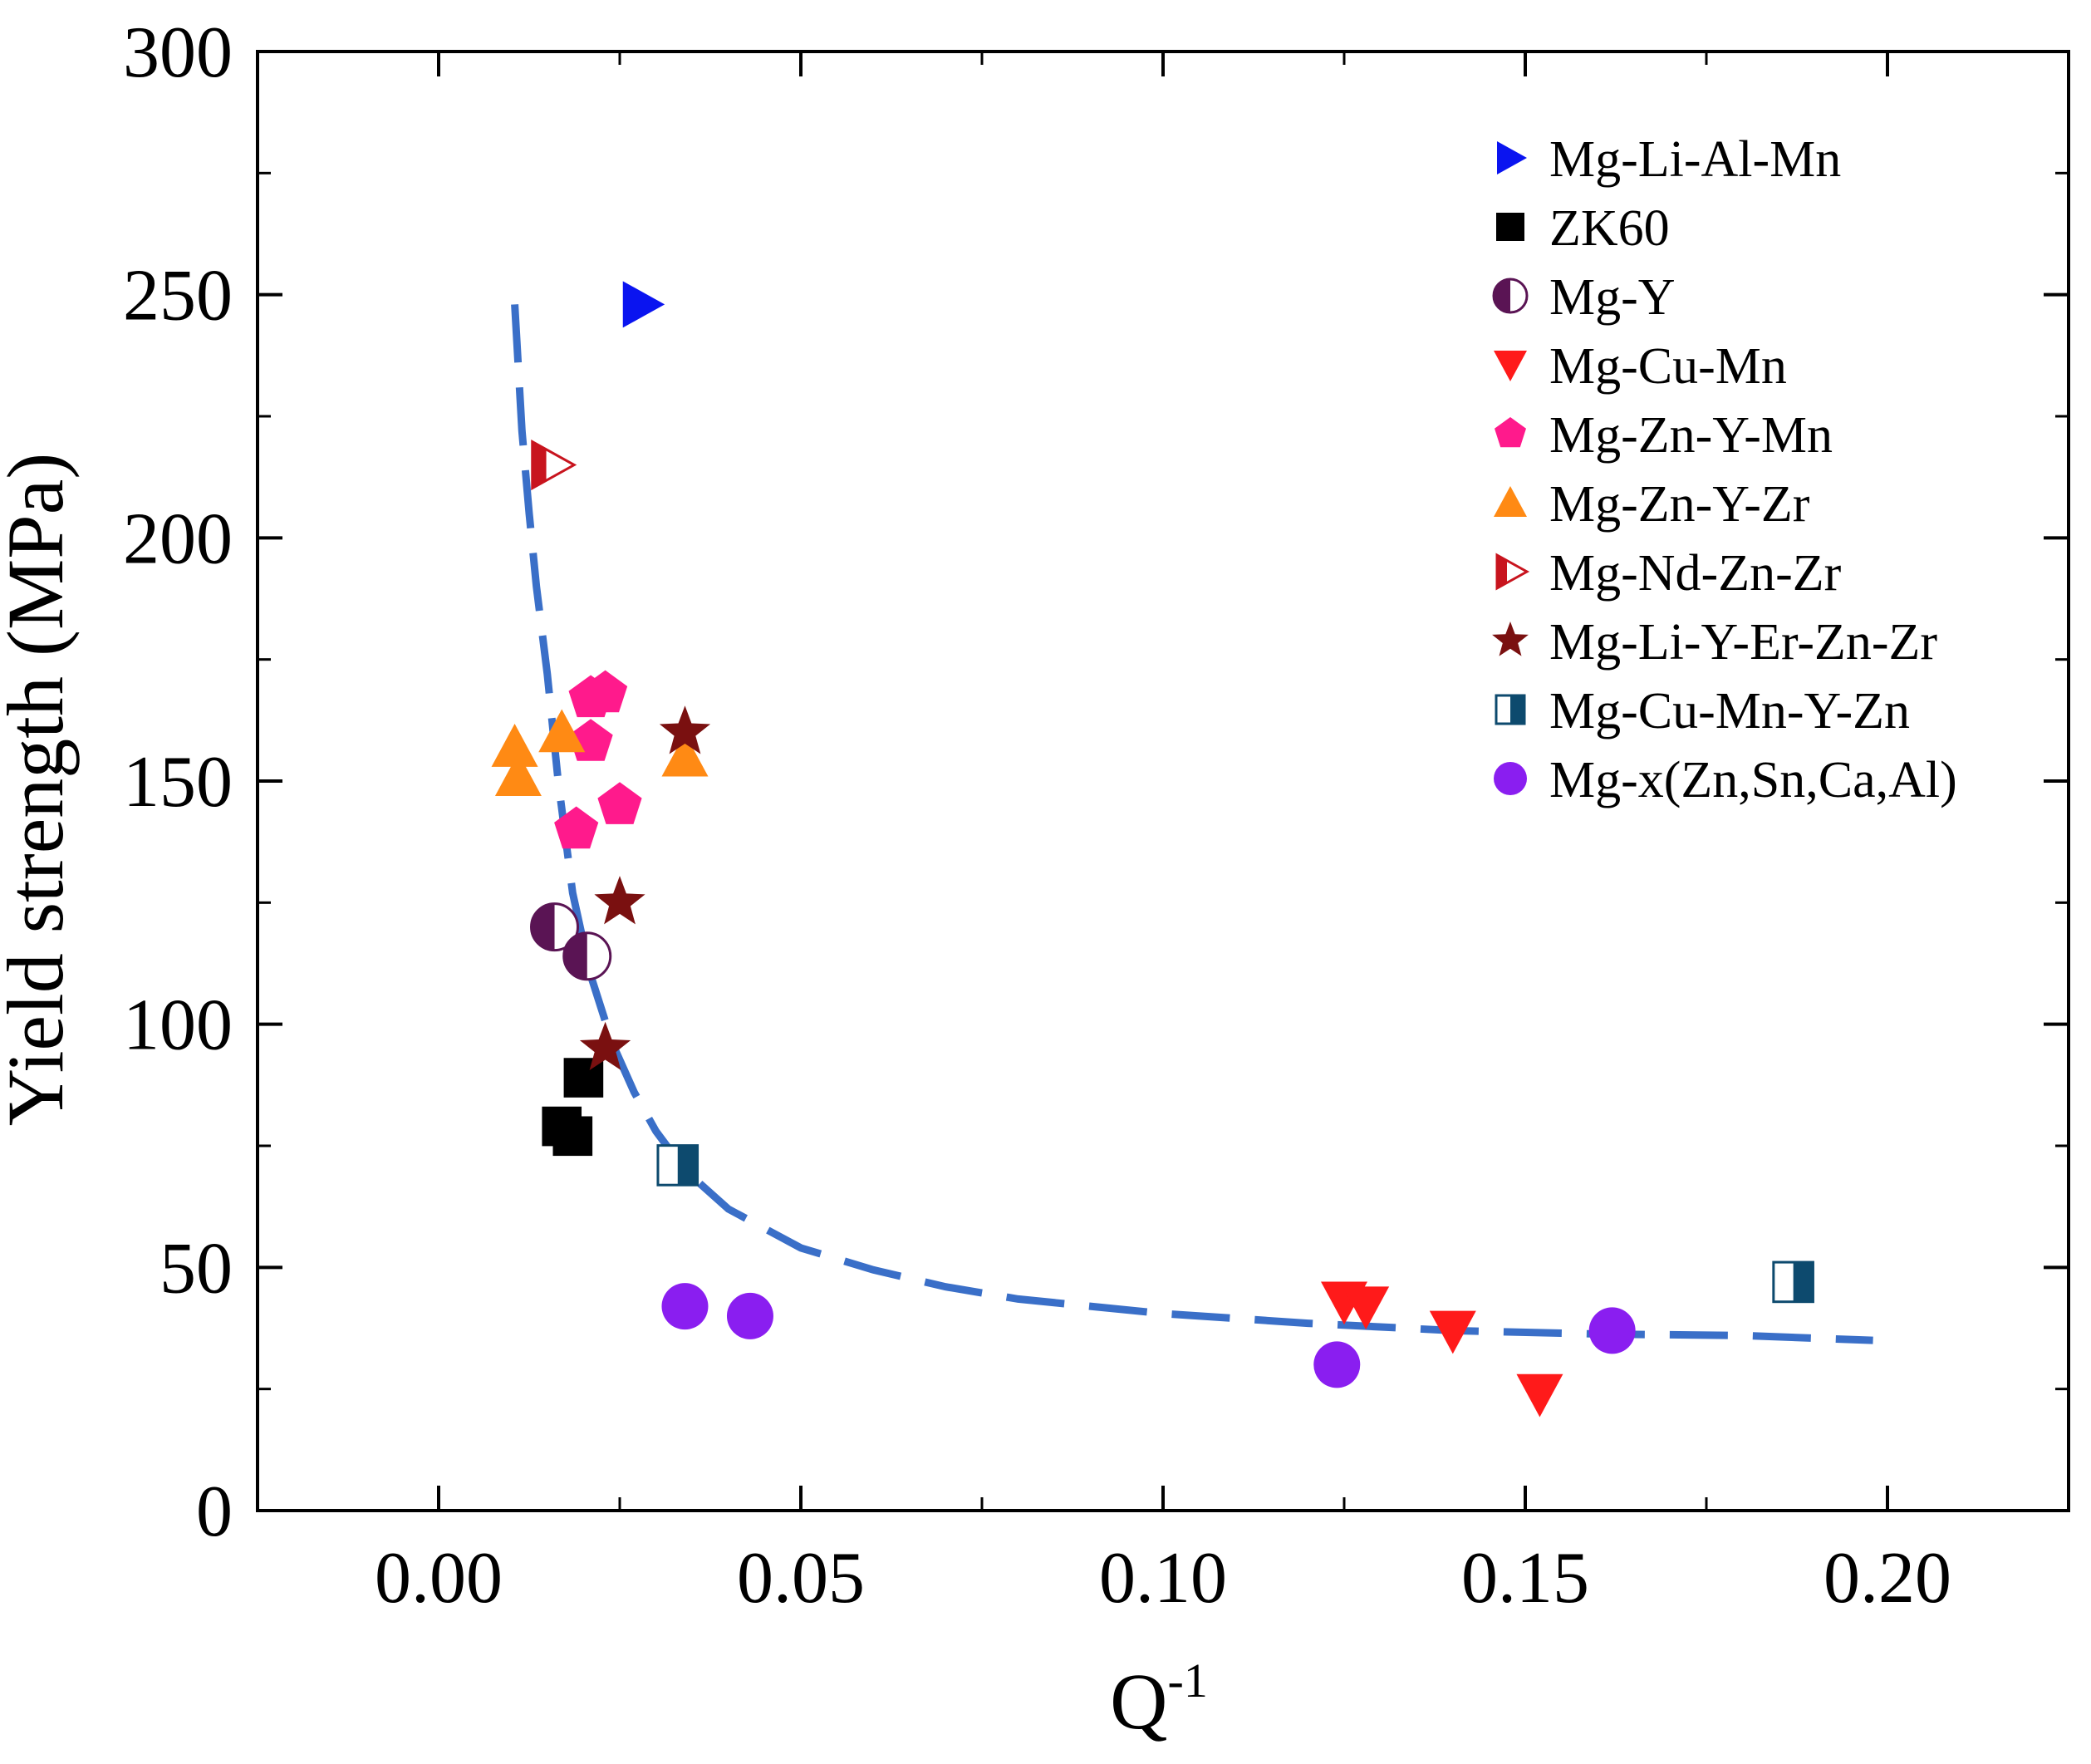 The image size is (2091, 1764). What do you see at coordinates (1163, 1578) in the screenshot?
I see `x-tick-label: 0.10` at bounding box center [1163, 1578].